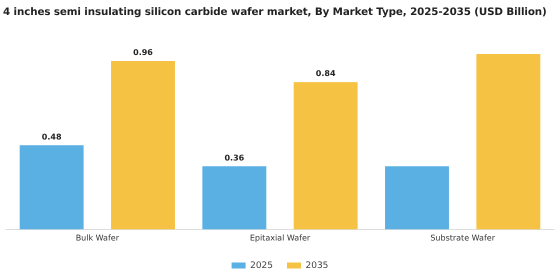 Image resolution: width=560 pixels, height=280 pixels. I want to click on chart-title: 4 inches semi insulating silicon carbide wafer market, By Market Type, 2025-2035 (USD Billion), so click(275, 12).